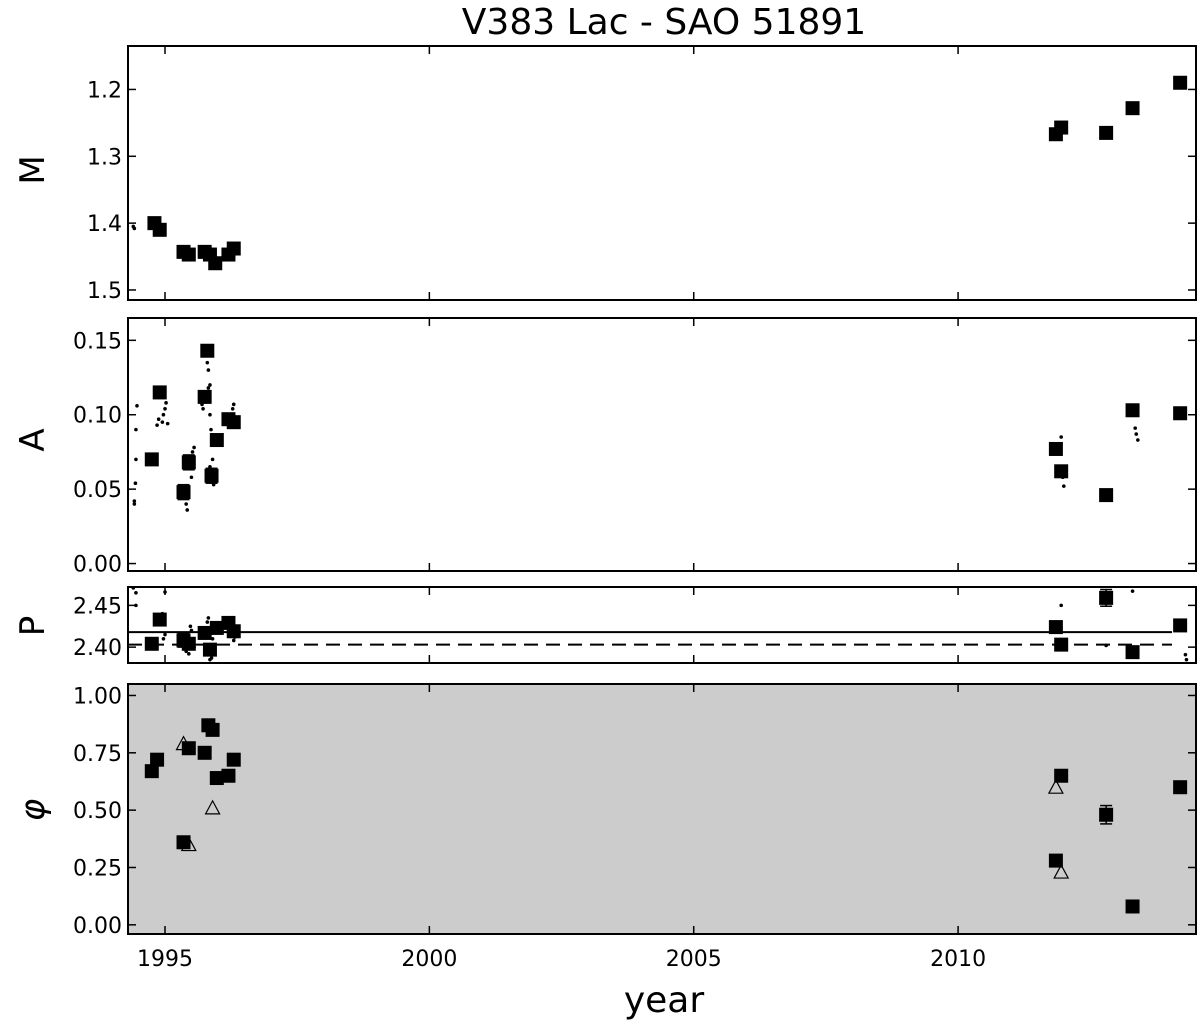 The image size is (1200, 1027). Describe the element at coordinates (97, 754) in the screenshot. I see `y-tick-label-phi-3: 0.75` at that location.